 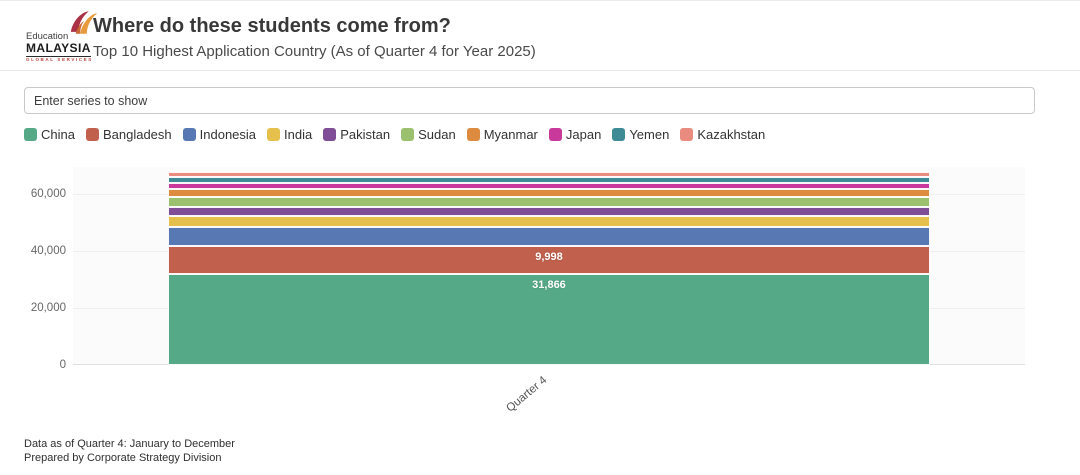 I want to click on legend-marker-pakistan, so click(x=330, y=134).